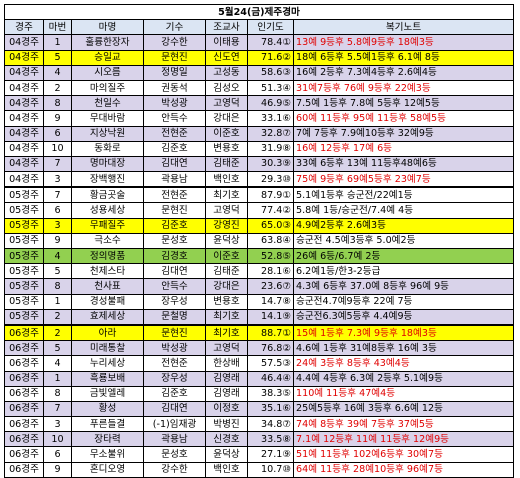  Describe the element at coordinates (272, 271) in the screenshot. I see `popularity-value: 28.1` at that location.